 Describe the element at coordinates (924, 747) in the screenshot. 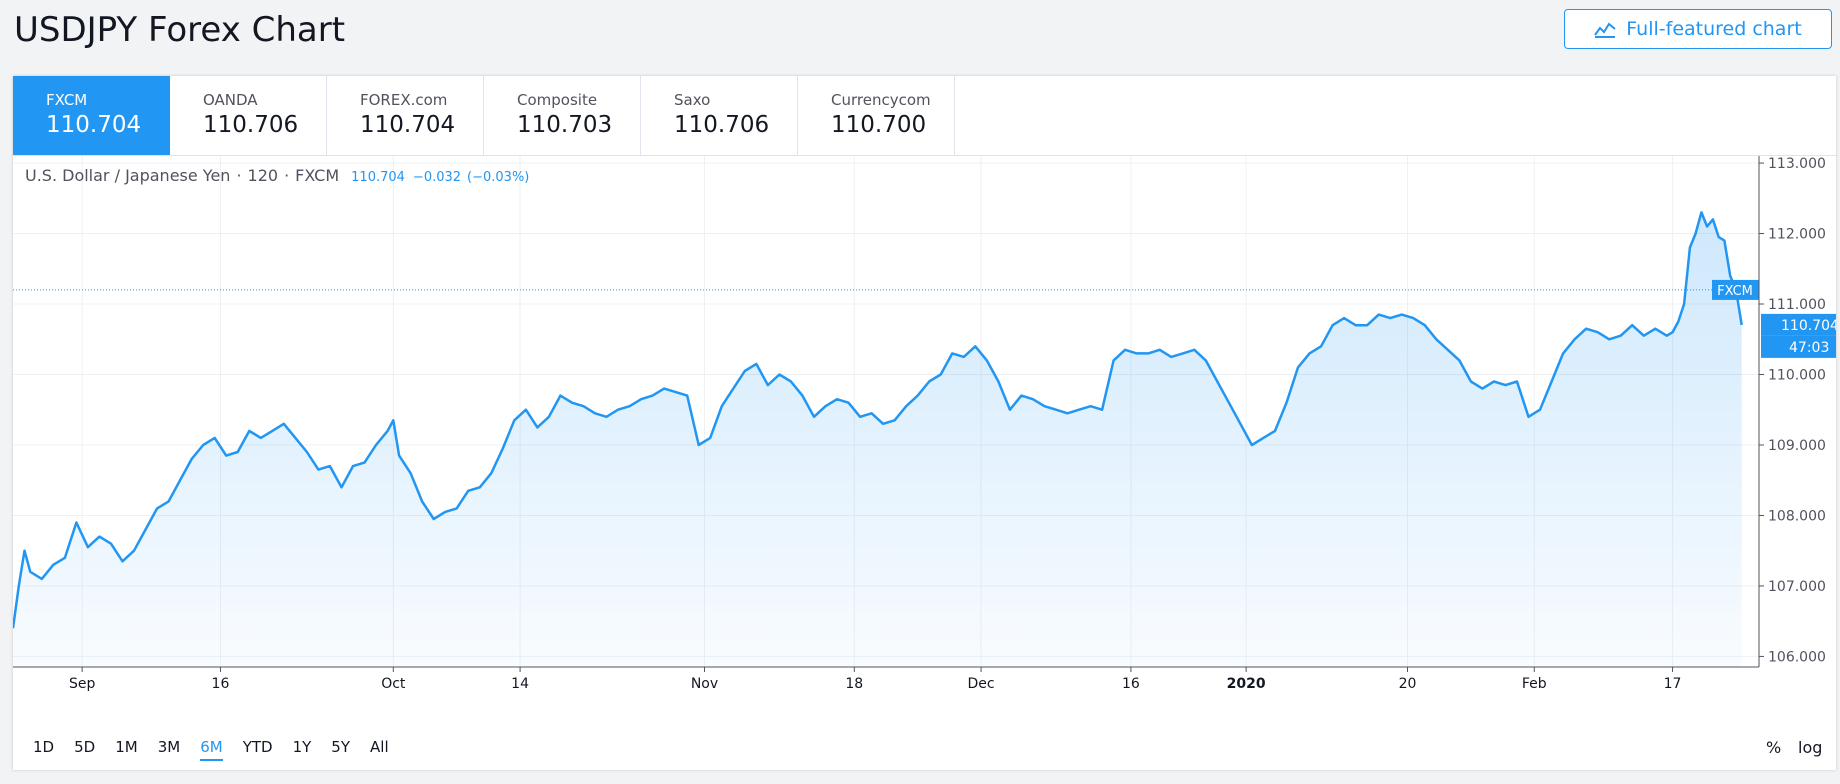

I see `range-toolbar: 1D 5D 1M 3M 6M YTD 1Y 5Y All % log` at that location.